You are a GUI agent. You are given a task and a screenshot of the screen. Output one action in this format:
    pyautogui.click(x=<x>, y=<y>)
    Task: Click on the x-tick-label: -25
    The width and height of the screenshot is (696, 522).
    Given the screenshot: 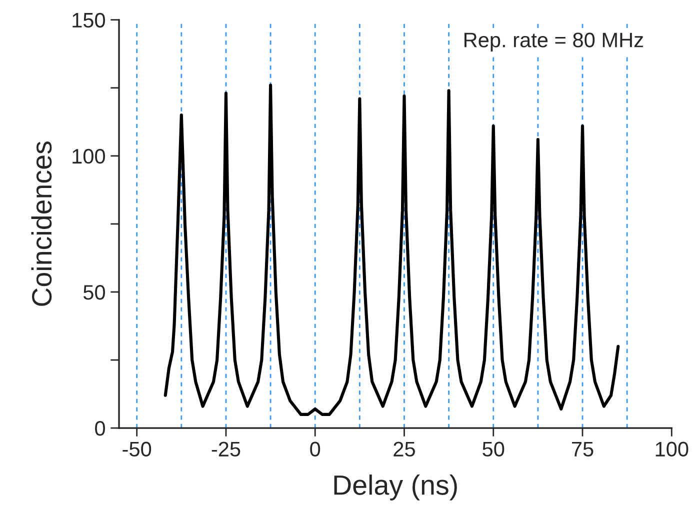 What is the action you would take?
    pyautogui.click(x=226, y=449)
    